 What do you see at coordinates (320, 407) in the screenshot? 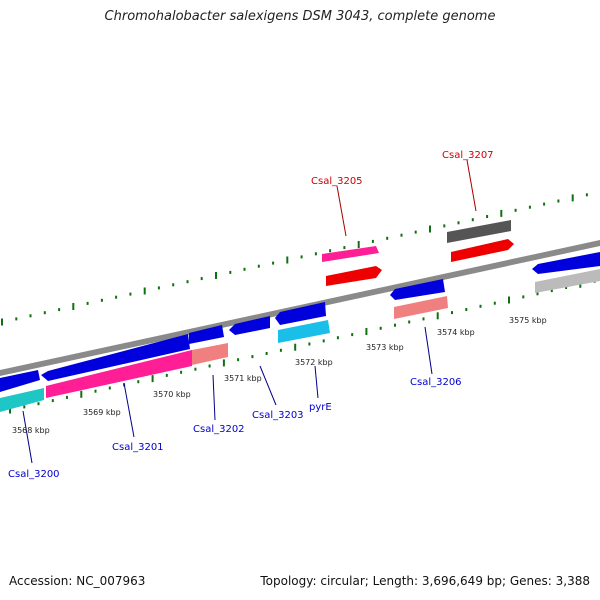
I see `gene-label-pyre: pyrE` at bounding box center [320, 407].